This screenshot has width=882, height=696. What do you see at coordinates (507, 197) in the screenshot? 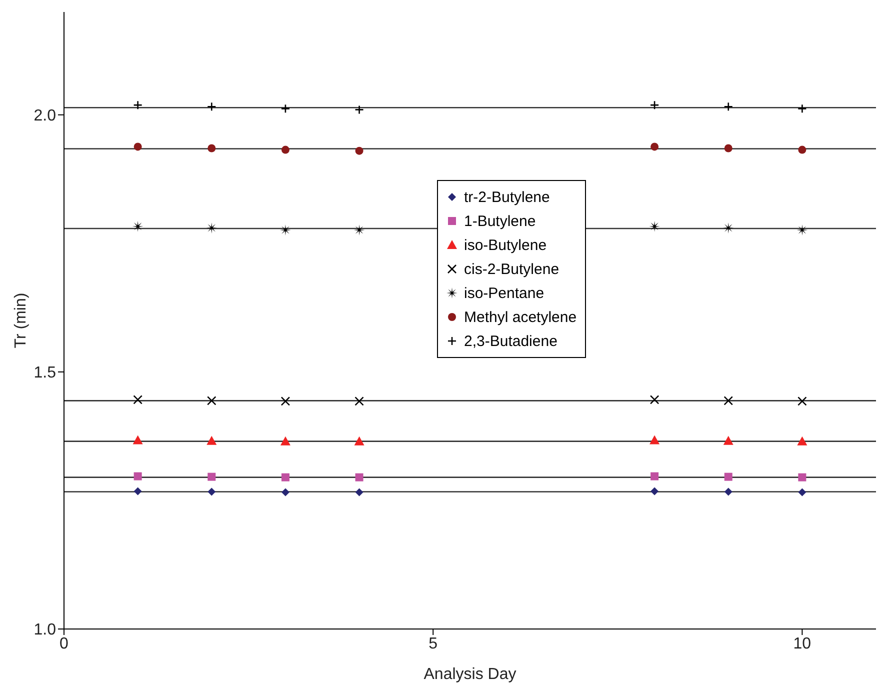
I see `legend-label: tr-2-Butylene` at bounding box center [507, 197].